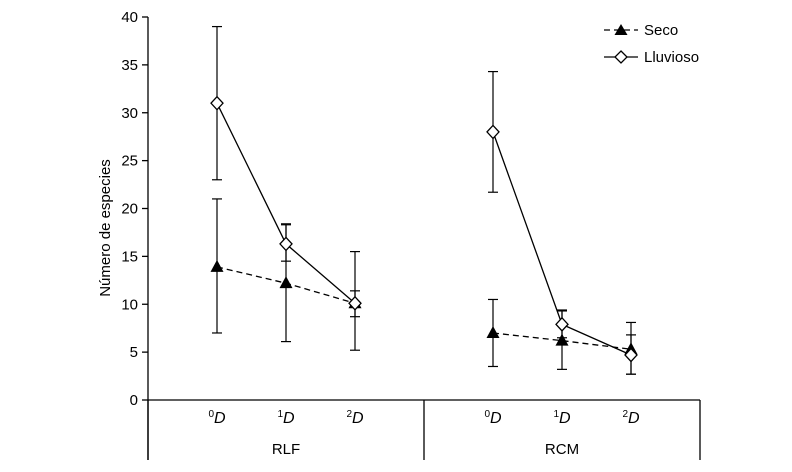 The height and width of the screenshot is (472, 792). What do you see at coordinates (129, 304) in the screenshot?
I see `y-tick-label: 10` at bounding box center [129, 304].